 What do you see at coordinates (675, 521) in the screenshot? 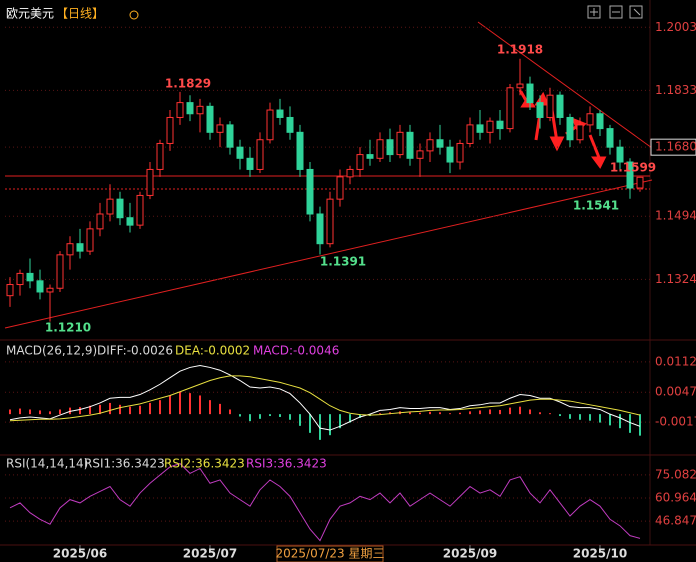
I see `y-tick-label: 46.847` at bounding box center [675, 521].